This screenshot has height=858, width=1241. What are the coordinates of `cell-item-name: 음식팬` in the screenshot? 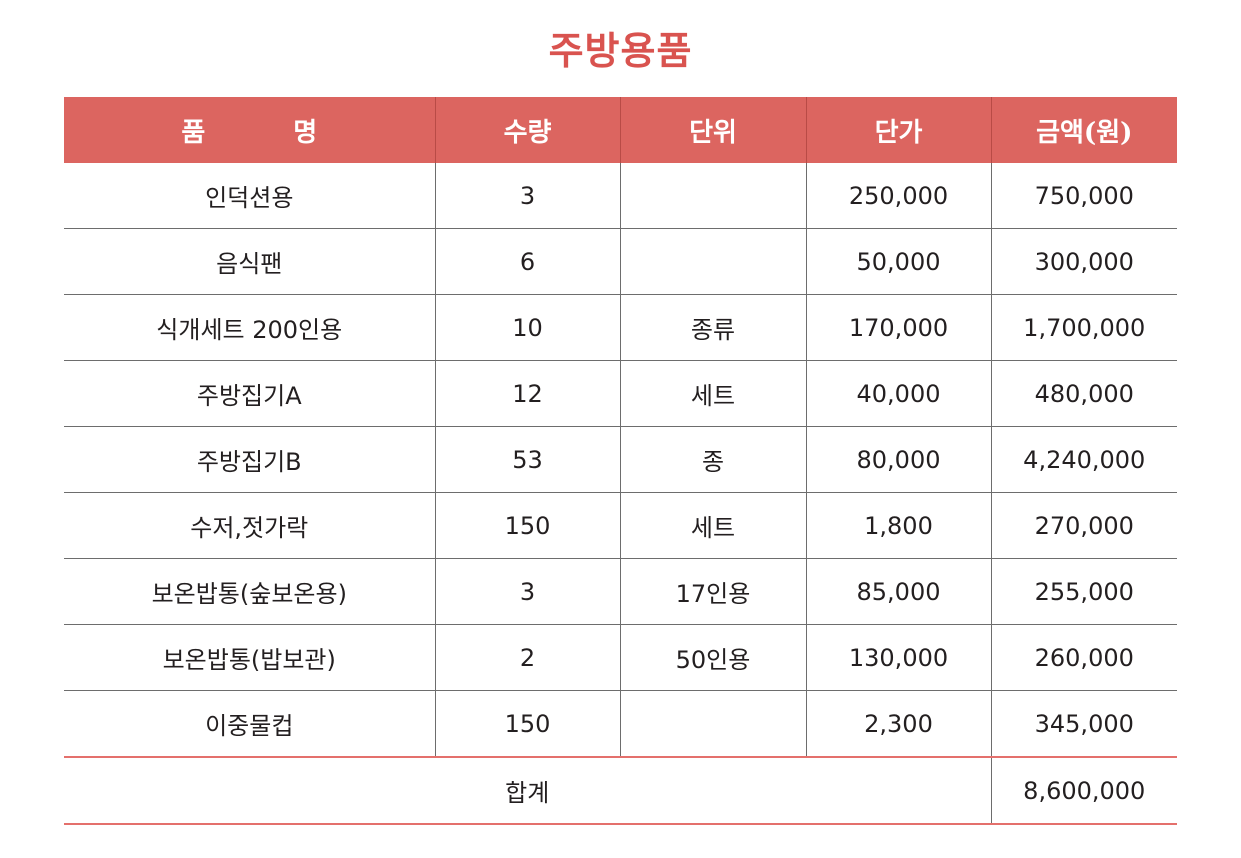 It's located at (249, 261).